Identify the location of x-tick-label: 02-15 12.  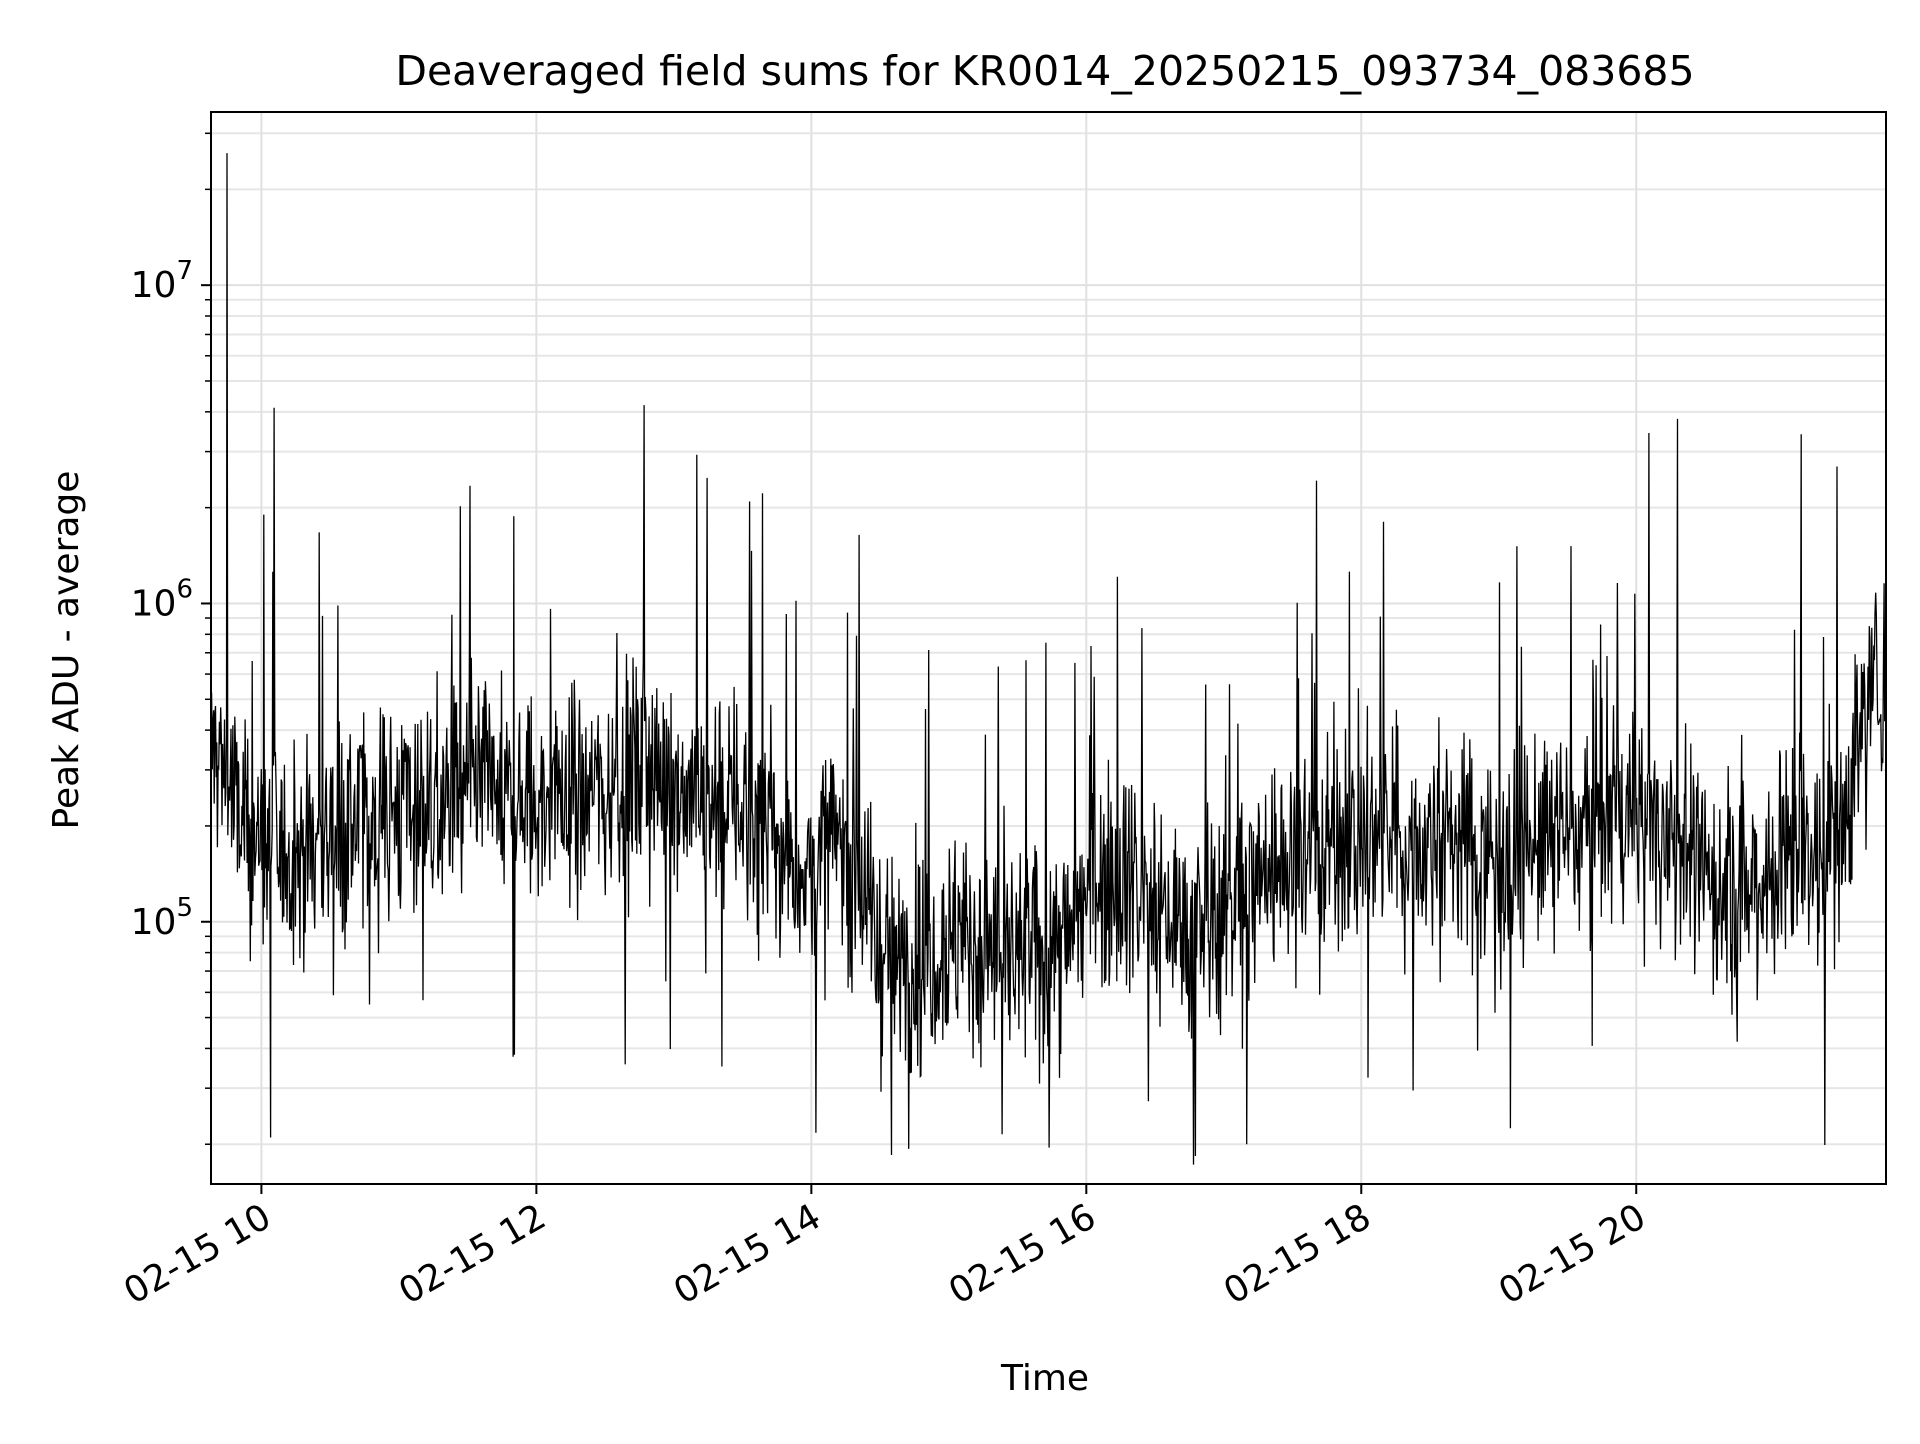
(472, 1254).